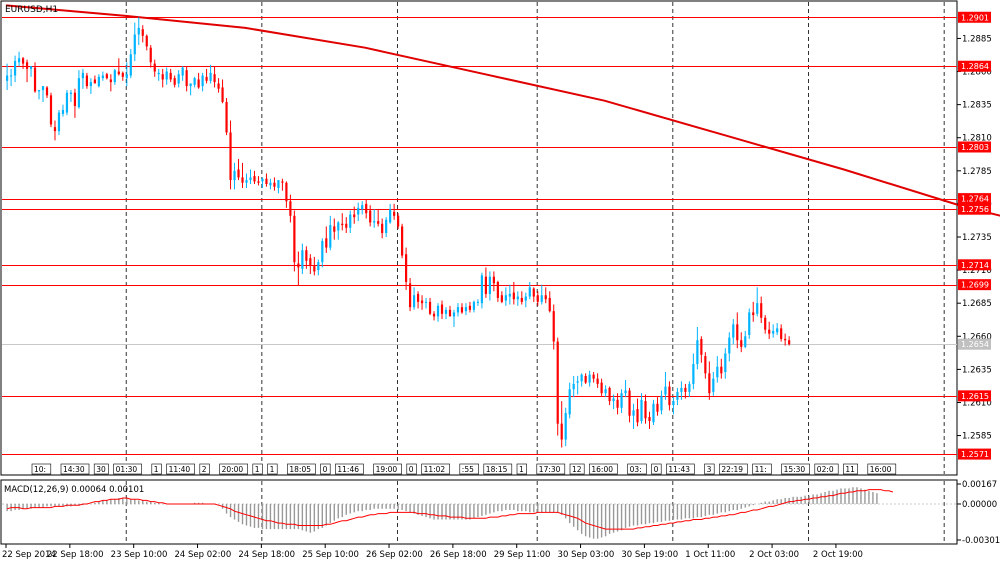 The height and width of the screenshot is (564, 1000). Describe the element at coordinates (636, 469) in the screenshot. I see `time-strip-label-22: 03:` at that location.